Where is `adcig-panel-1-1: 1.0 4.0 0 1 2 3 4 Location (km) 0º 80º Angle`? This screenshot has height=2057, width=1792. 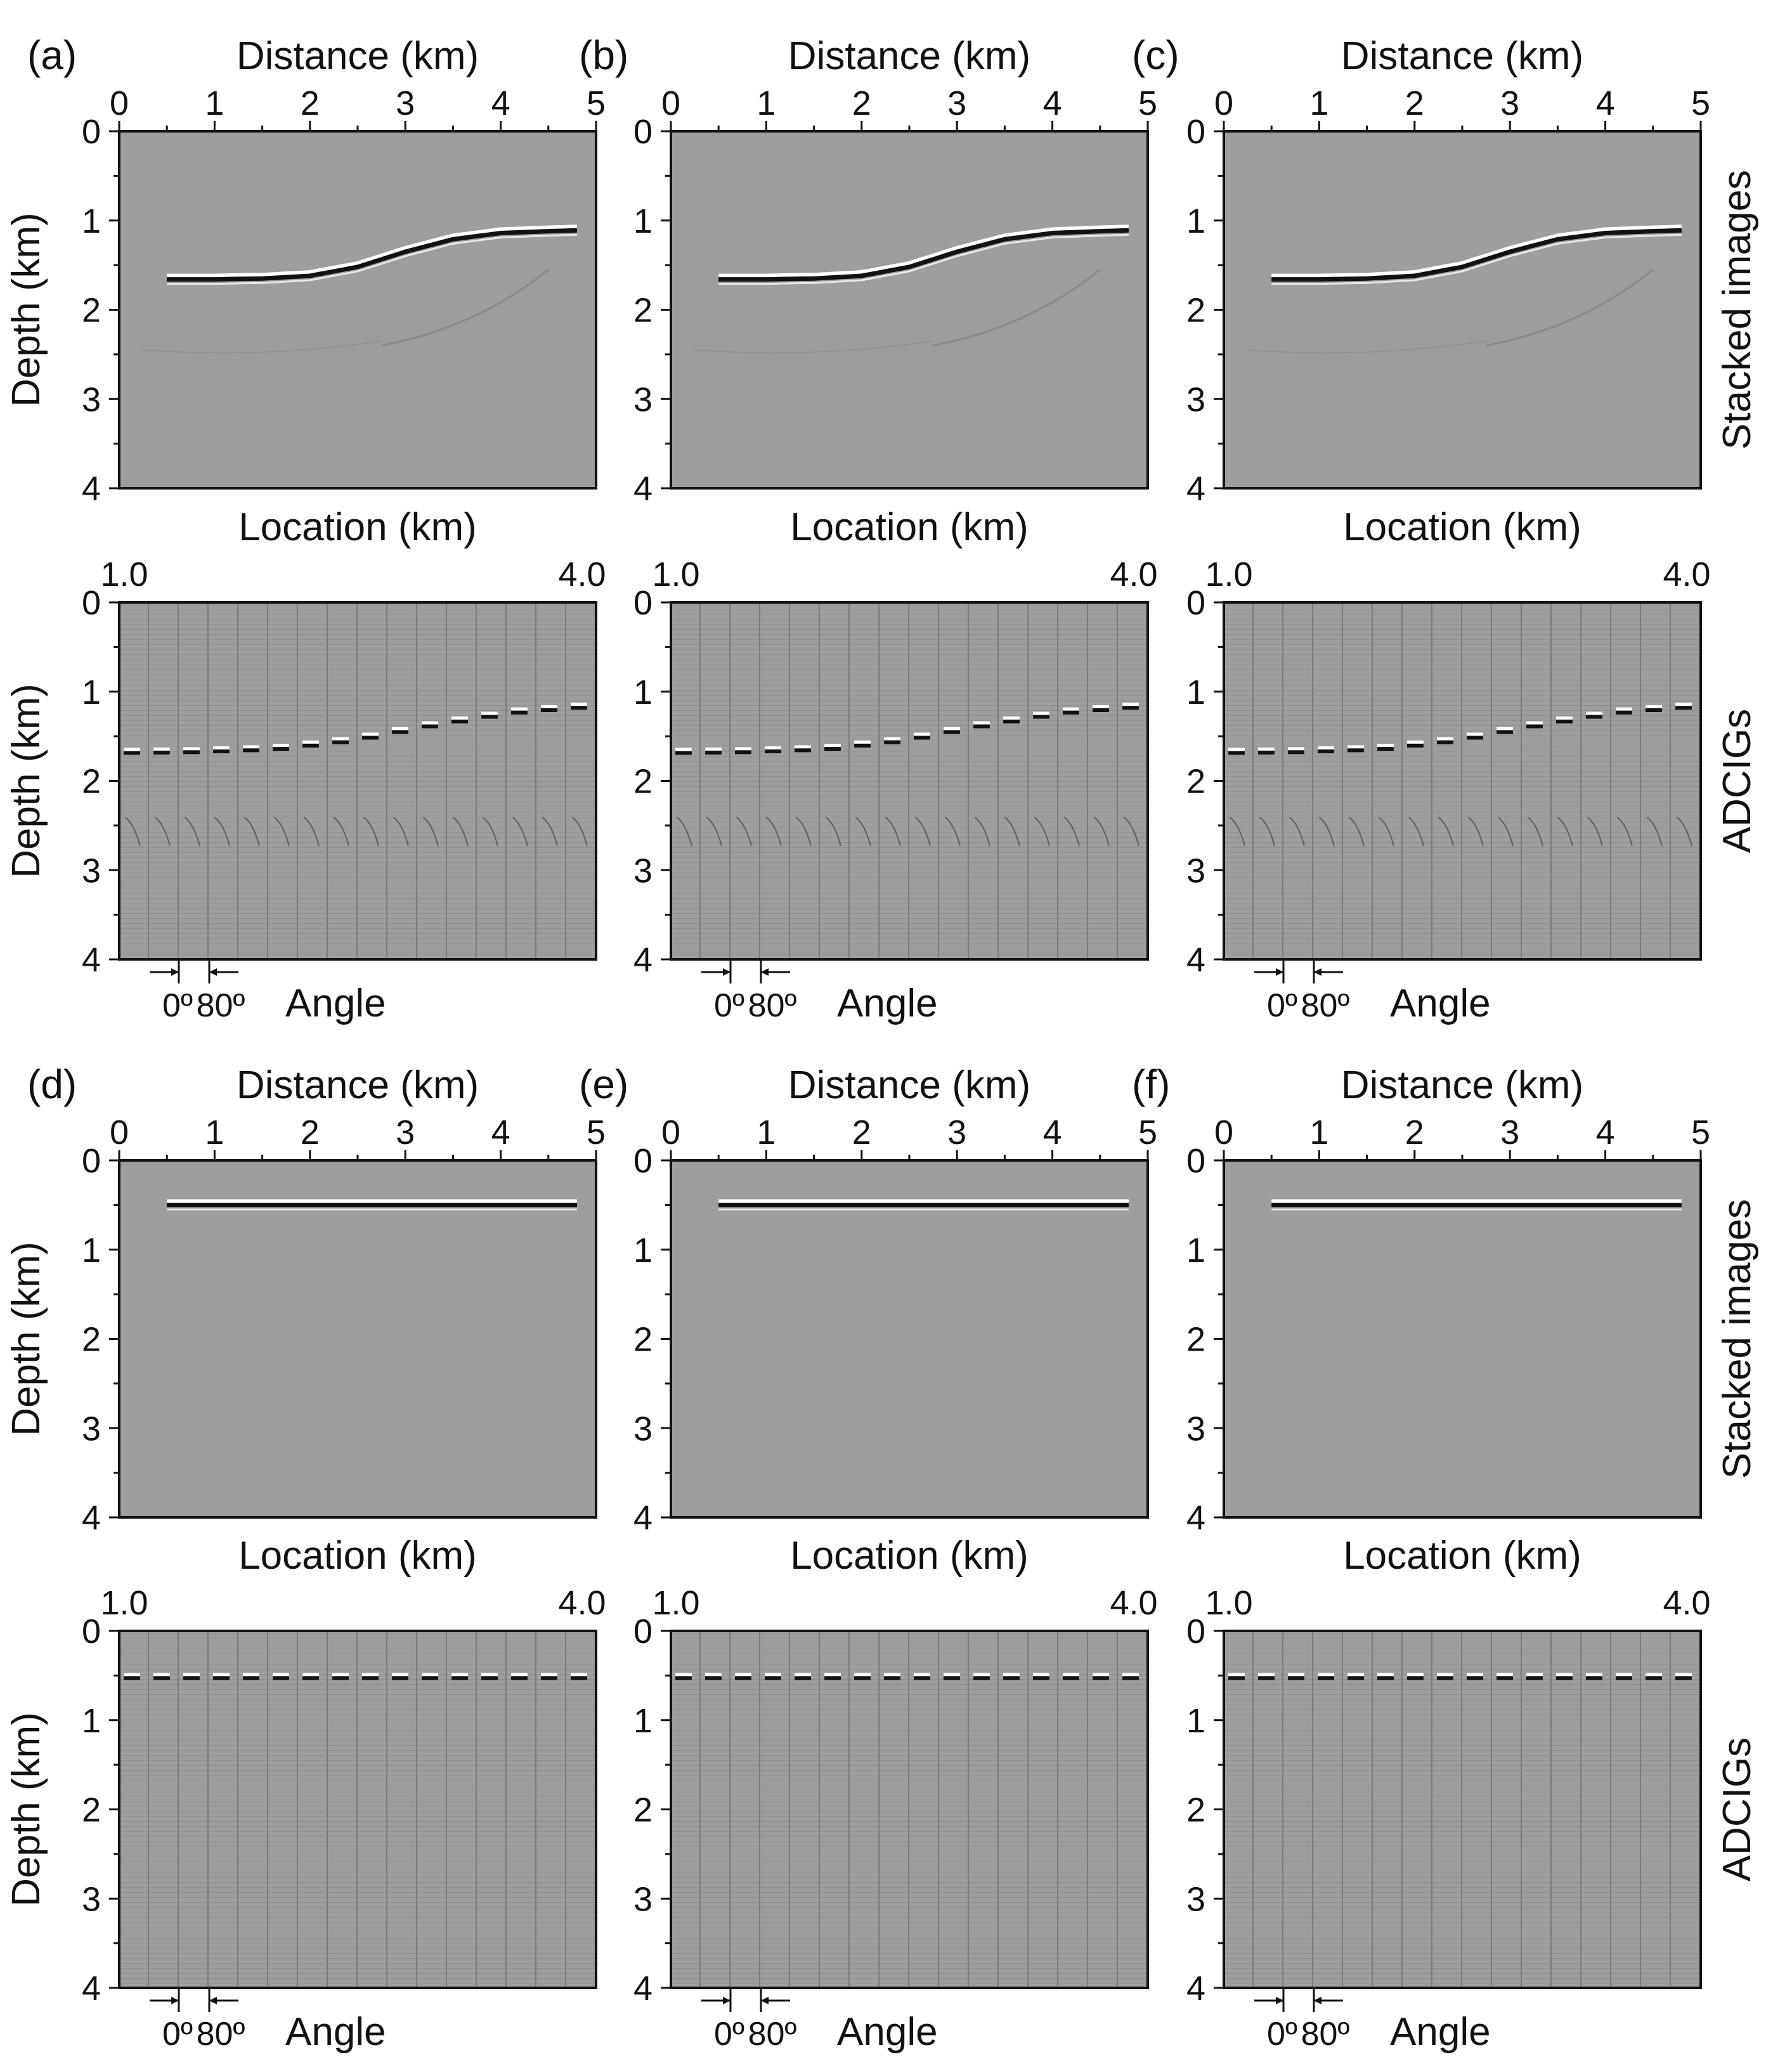
adcig-panel-1-1: 1.0 4.0 0 1 2 3 4 Location (km) 0º 80º Angle is located at coordinates (895, 765).